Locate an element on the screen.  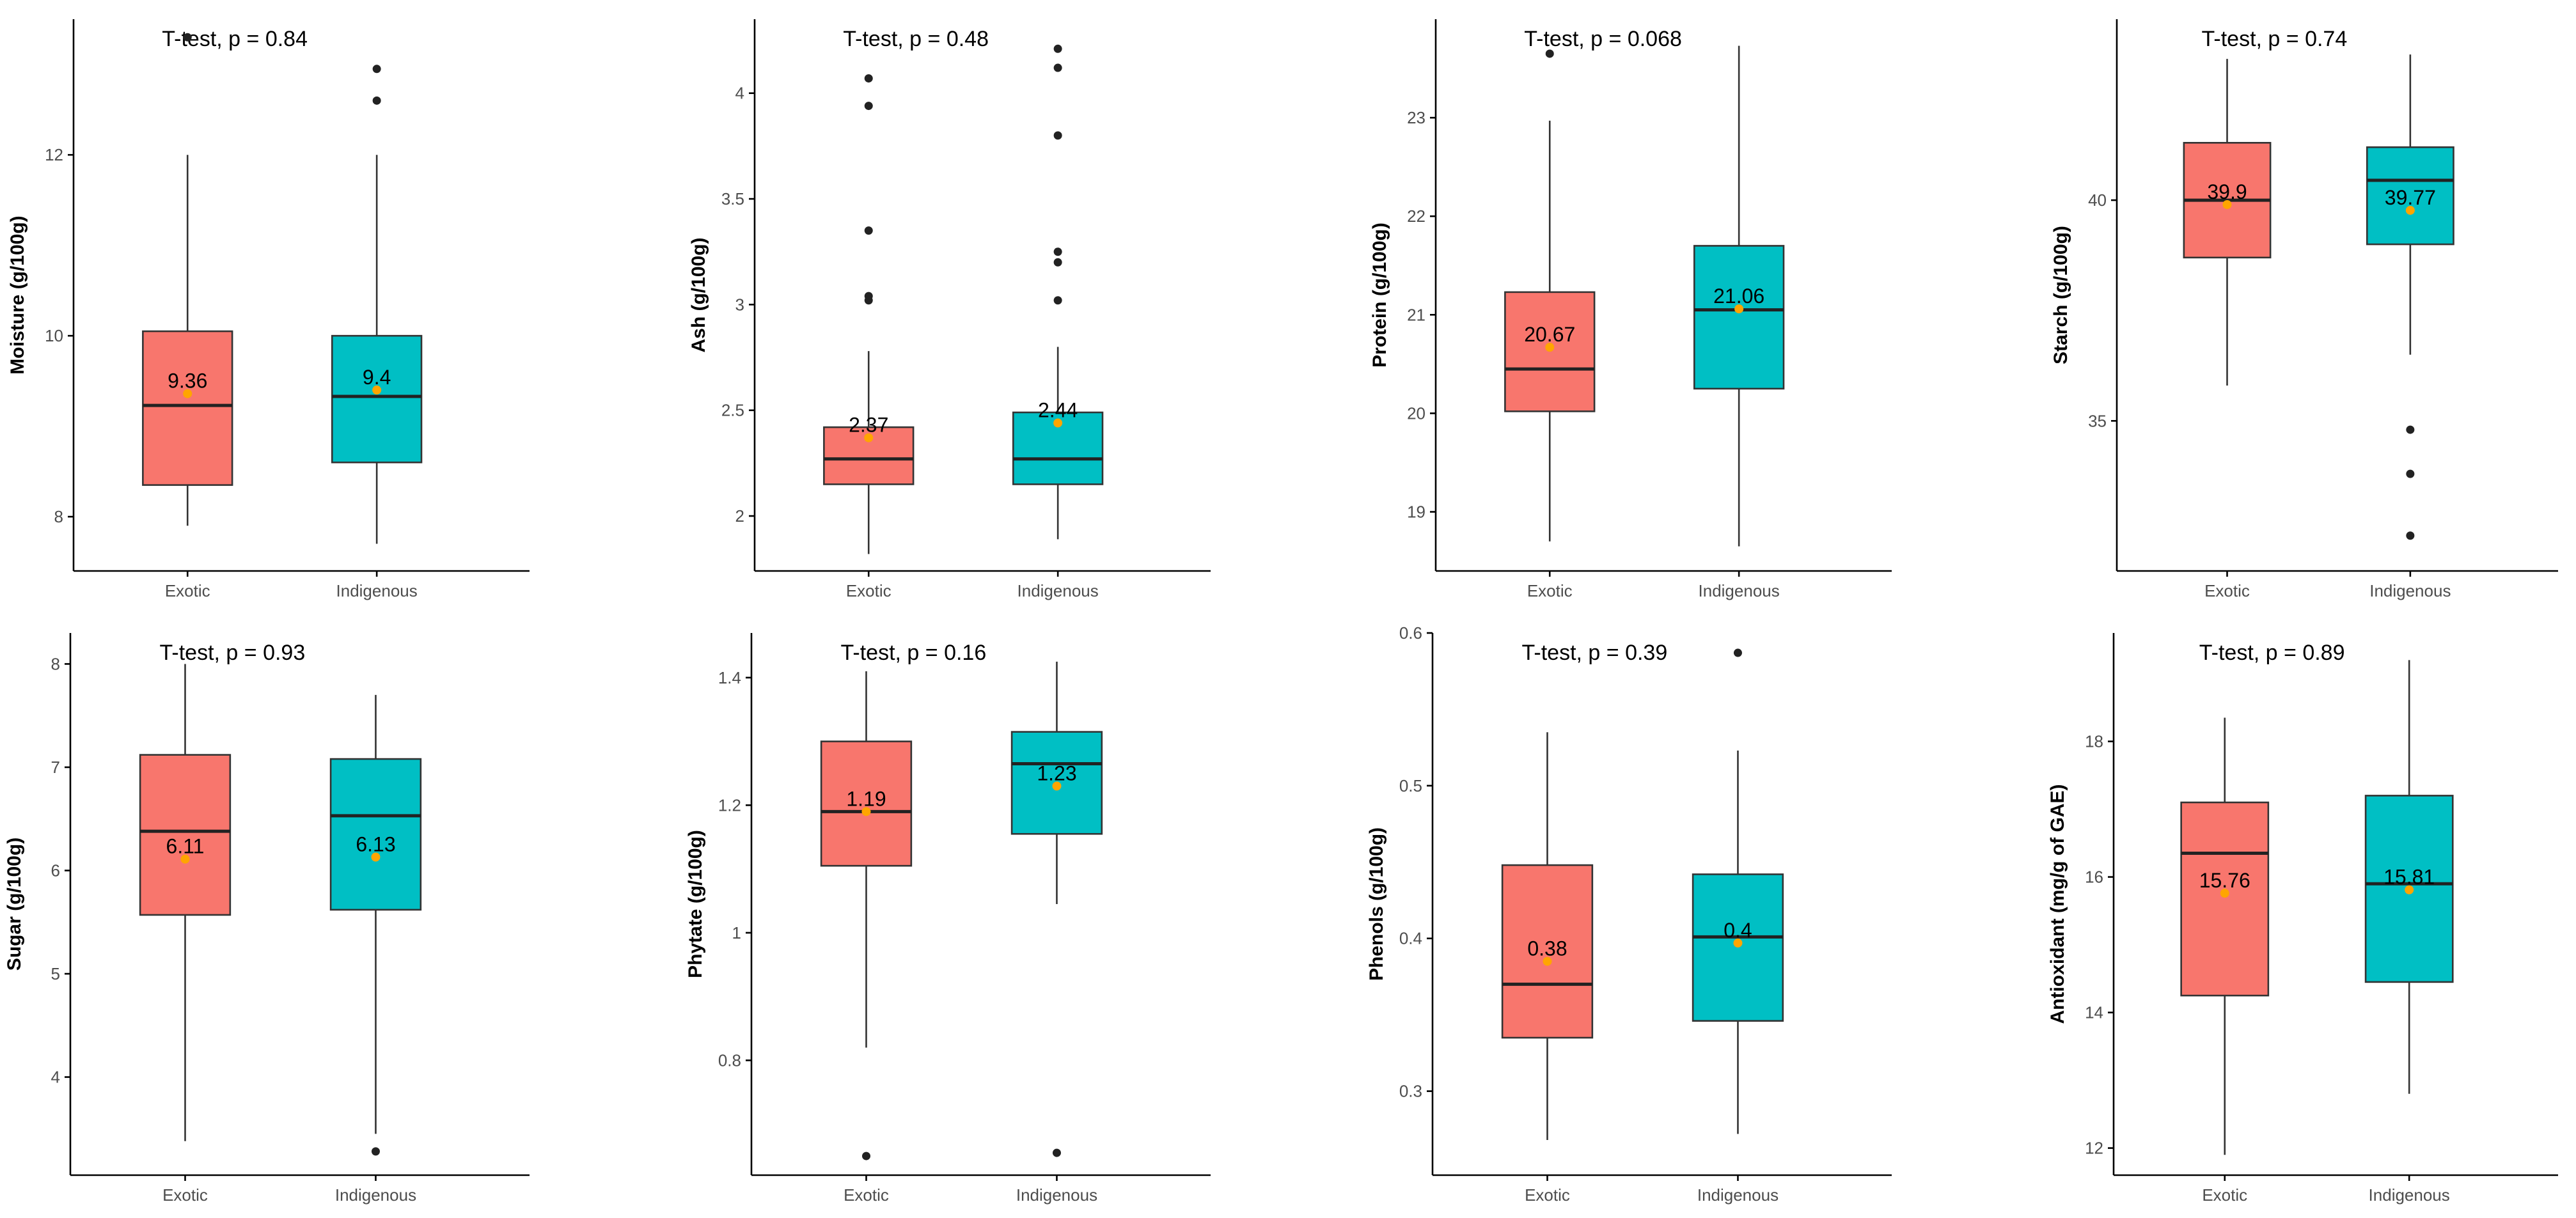
y-tick-label: 21 is located at coordinates (1416, 314).